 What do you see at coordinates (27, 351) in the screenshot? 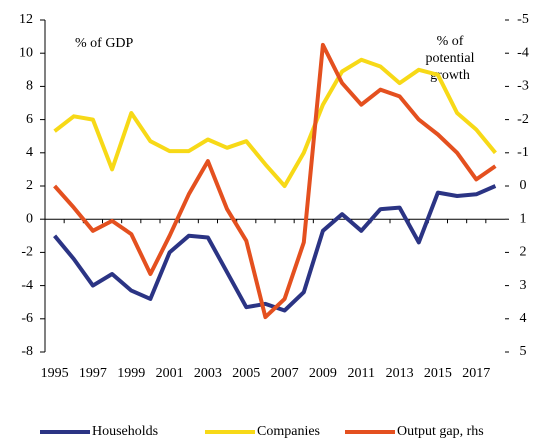
I see `y-tick-label: -8` at bounding box center [27, 351].